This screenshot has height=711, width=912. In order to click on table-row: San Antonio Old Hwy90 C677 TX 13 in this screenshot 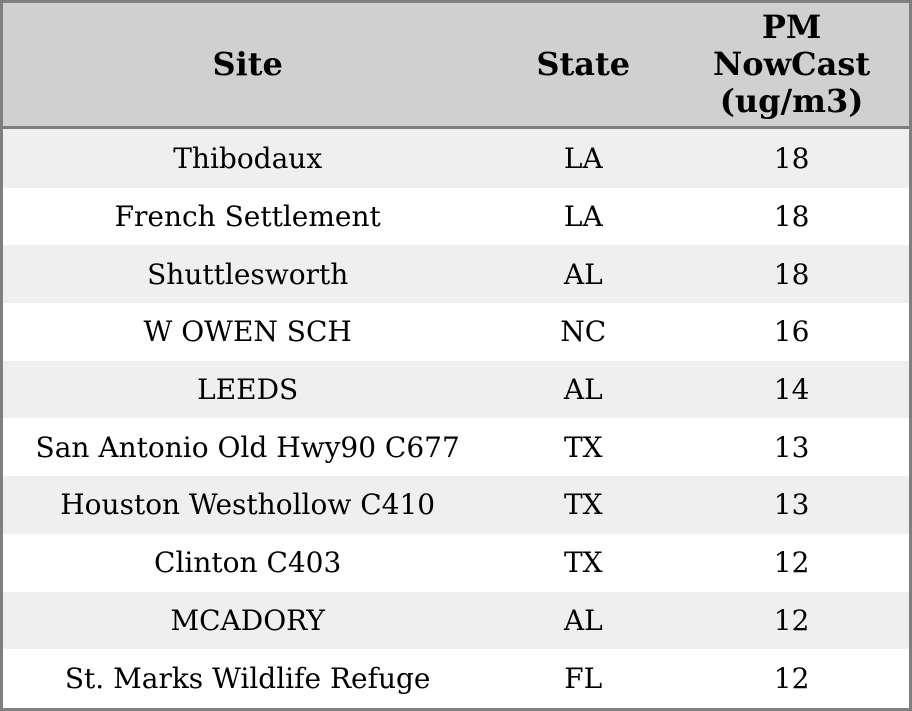, I will do `click(456, 447)`.